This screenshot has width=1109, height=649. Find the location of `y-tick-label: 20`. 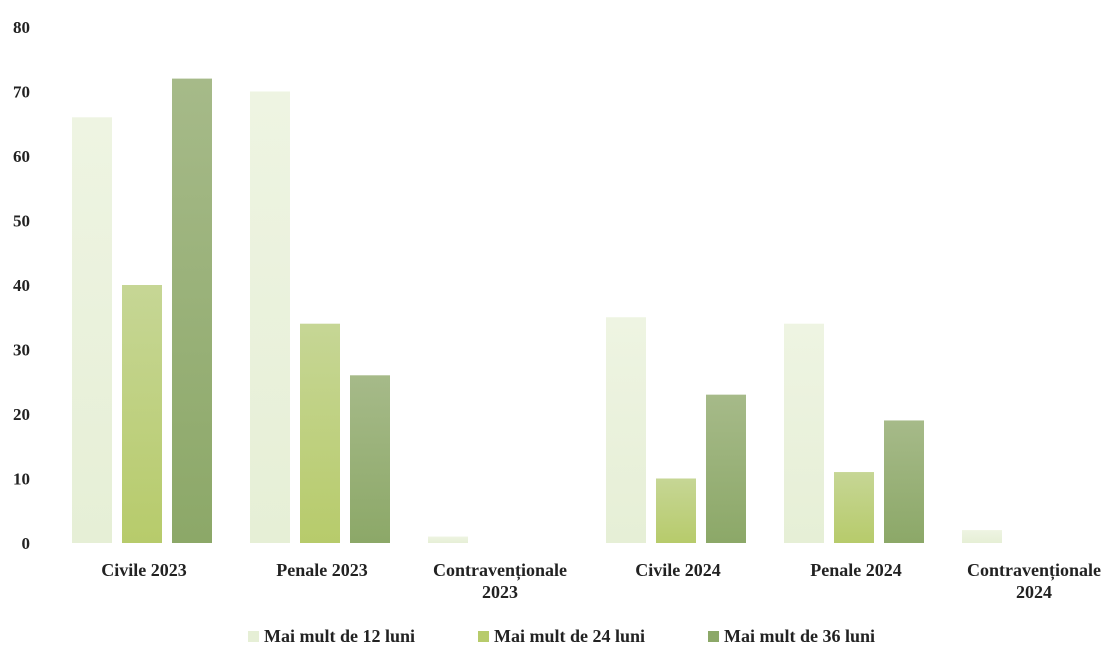

y-tick-label: 20 is located at coordinates (21, 414).